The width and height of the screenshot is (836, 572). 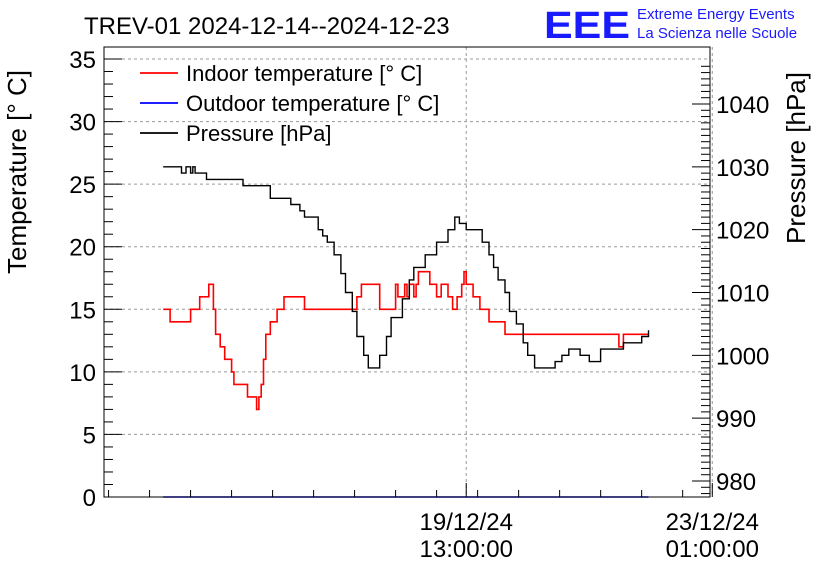 What do you see at coordinates (742, 168) in the screenshot?
I see `y-right-tick-label: 1030` at bounding box center [742, 168].